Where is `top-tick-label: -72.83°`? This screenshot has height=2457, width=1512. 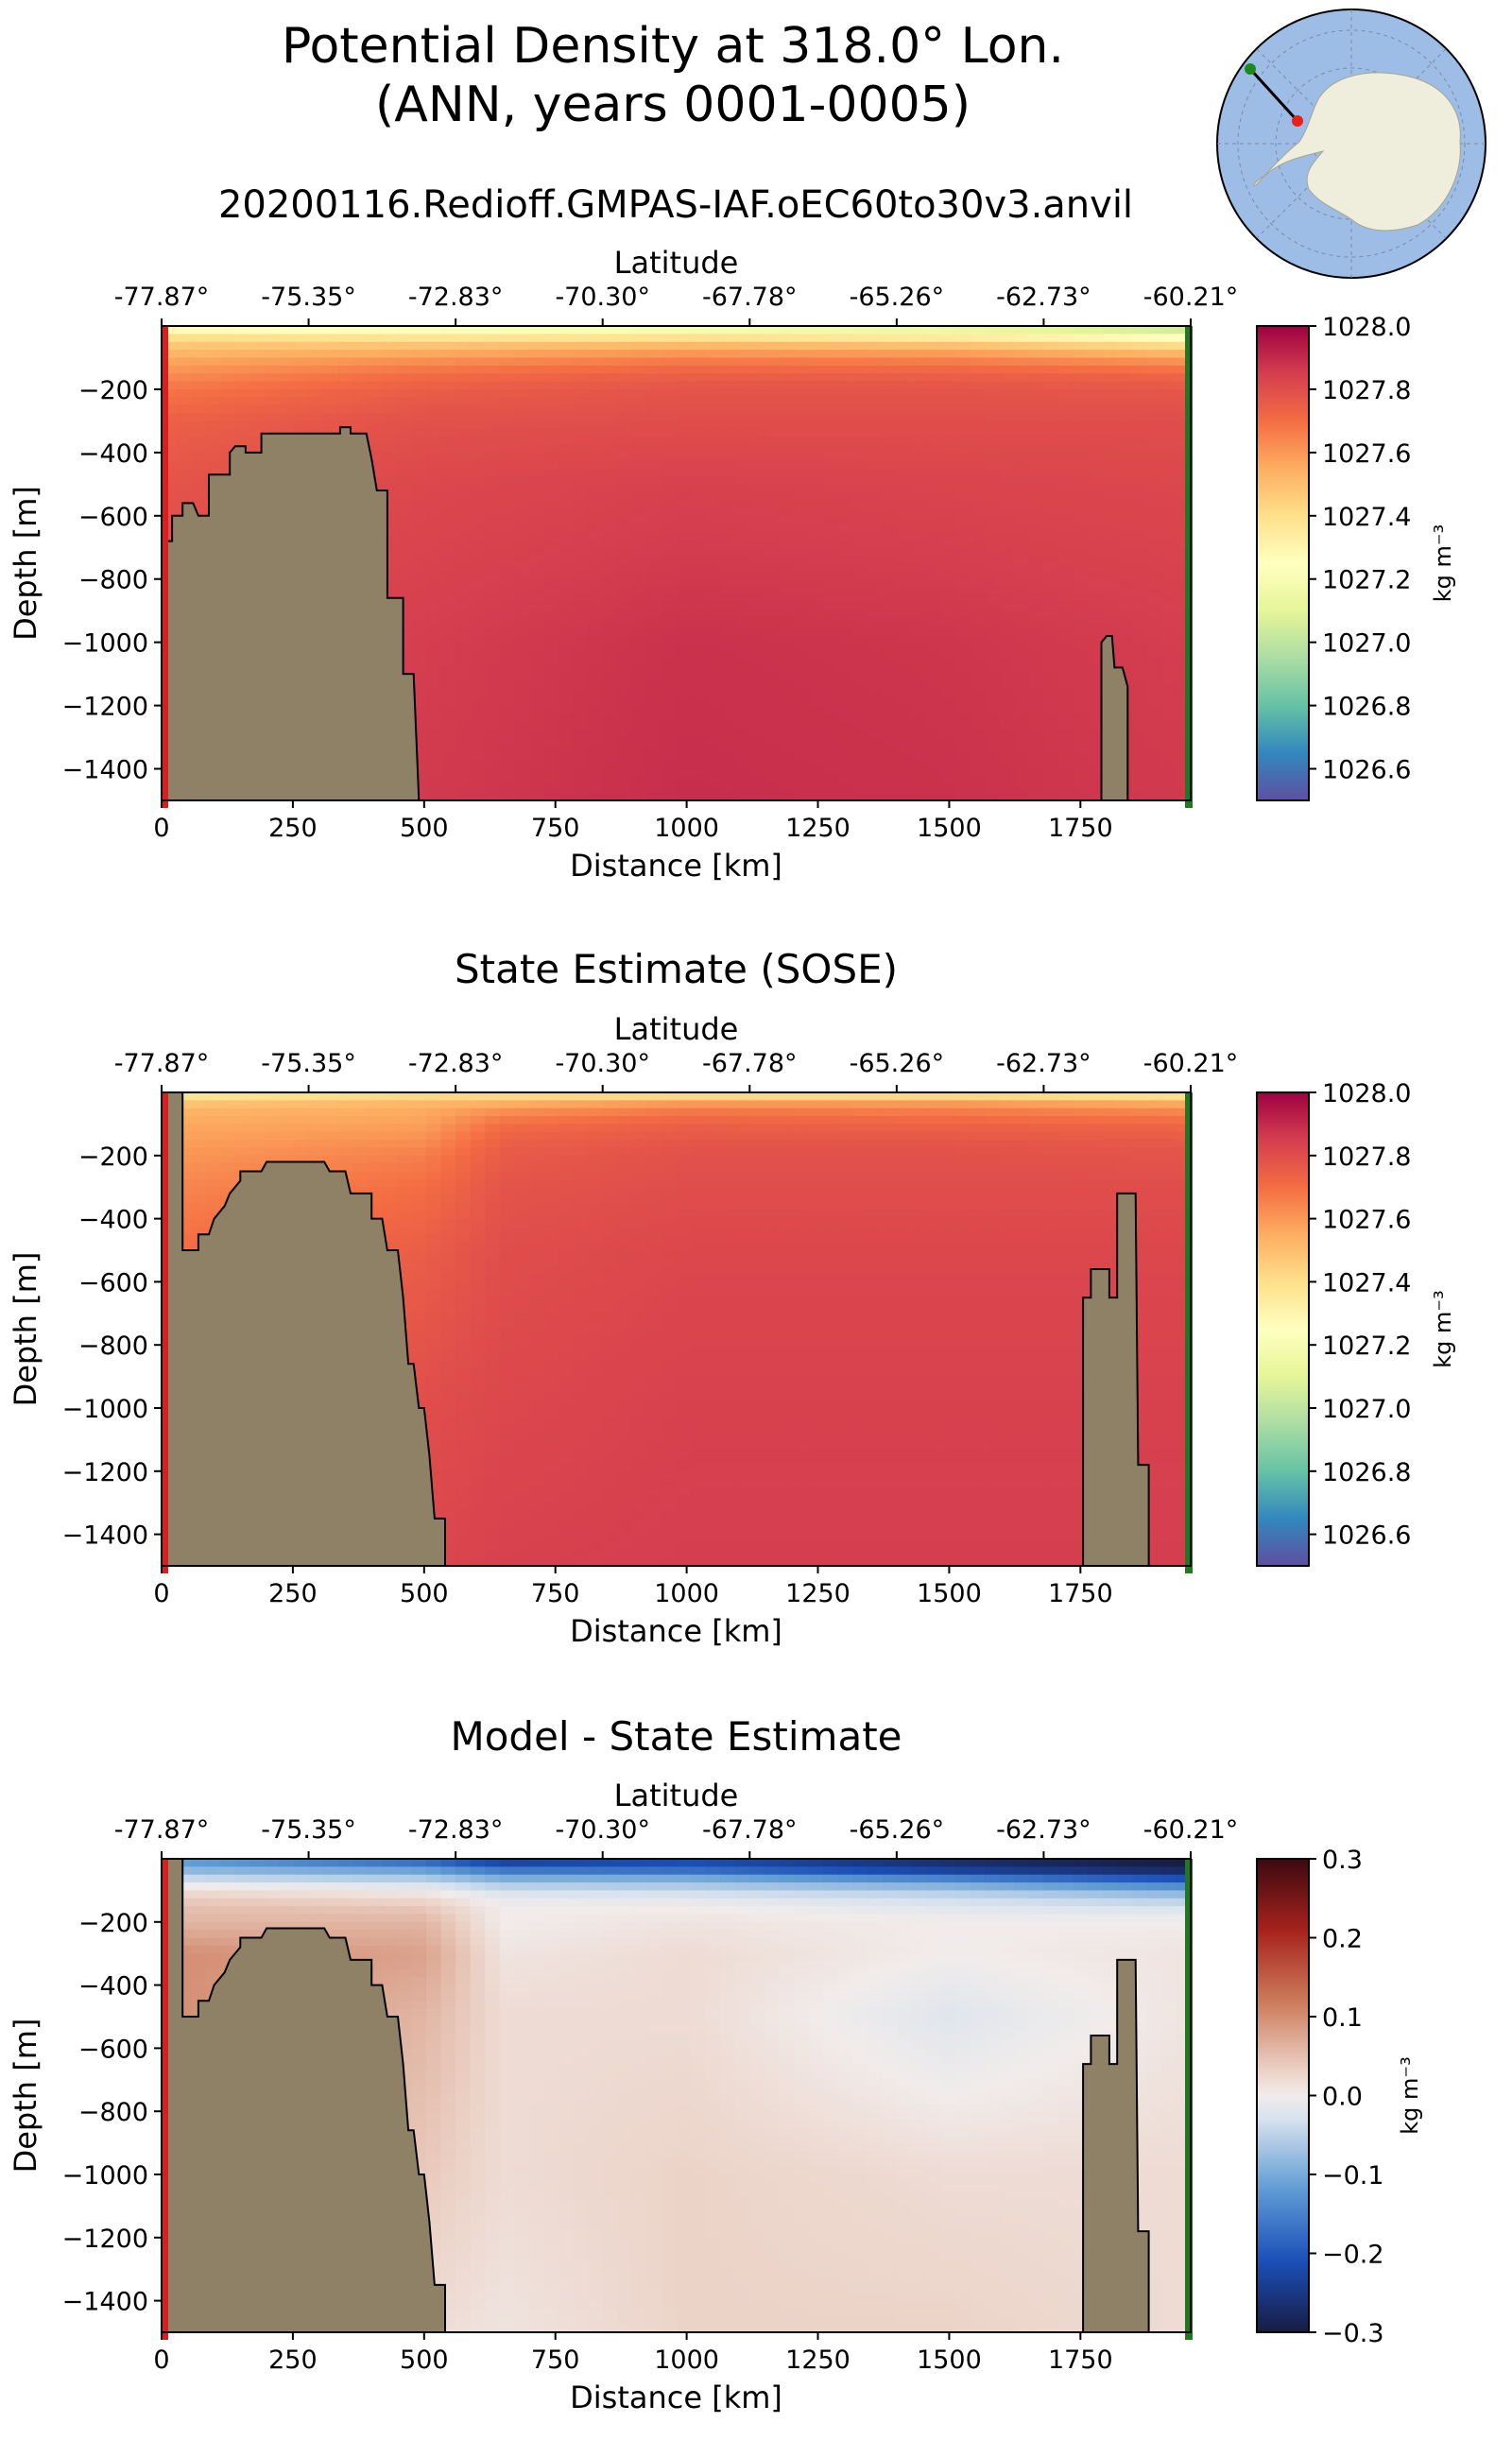 top-tick-label: -72.83° is located at coordinates (456, 297).